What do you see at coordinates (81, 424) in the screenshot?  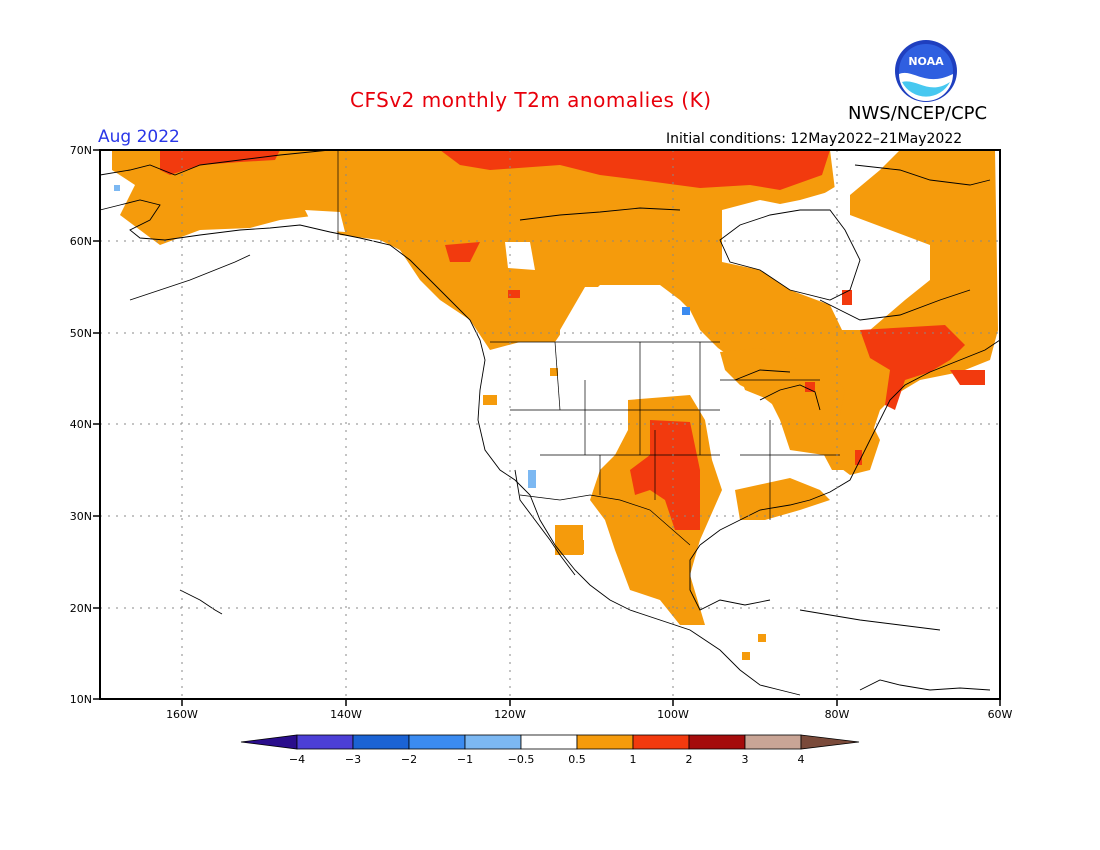 I see `lat-label: 40N` at bounding box center [81, 424].